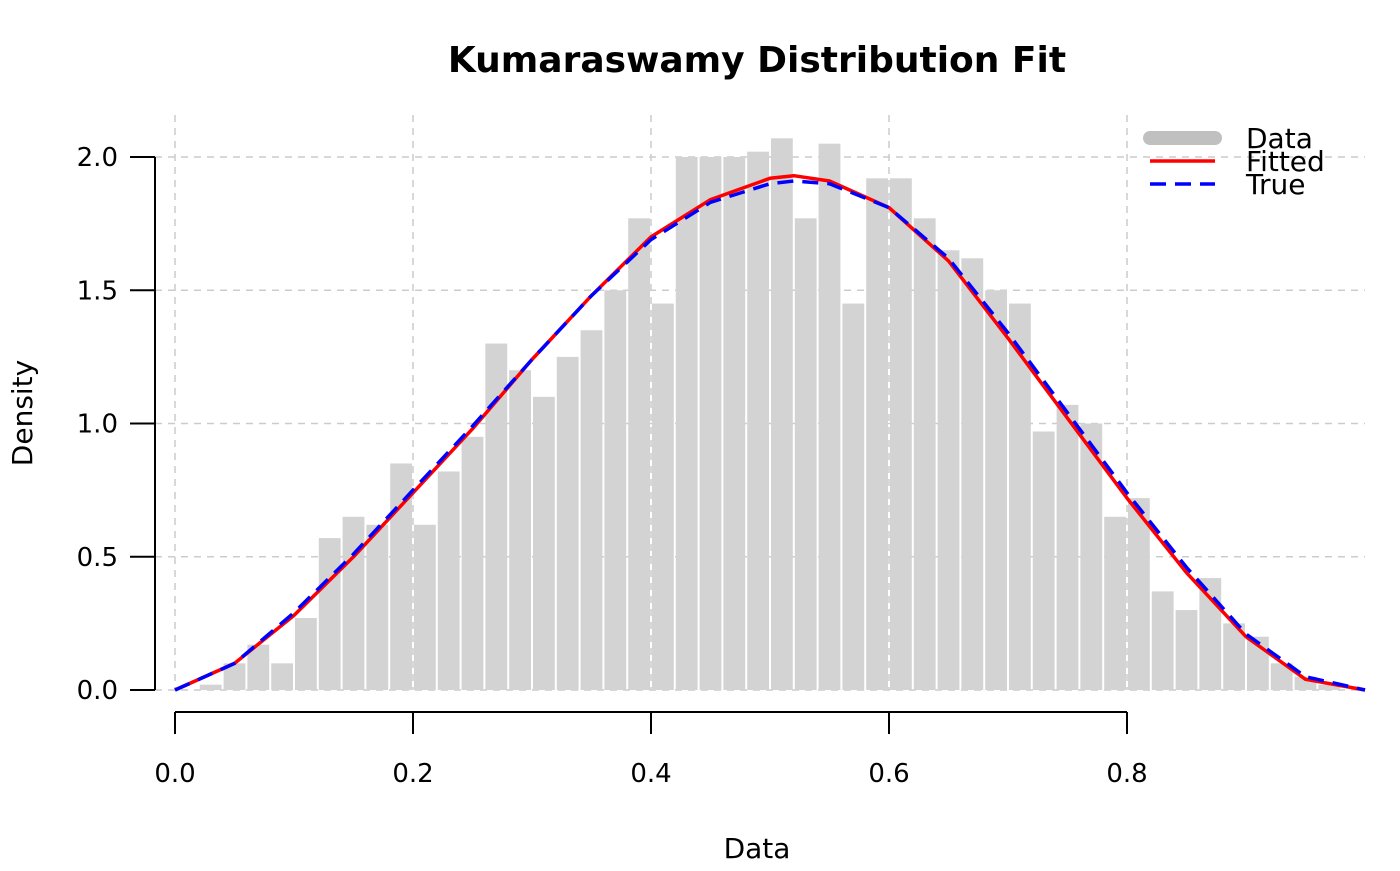  I want to click on x-tick-label: 0.8, so click(1126, 774).